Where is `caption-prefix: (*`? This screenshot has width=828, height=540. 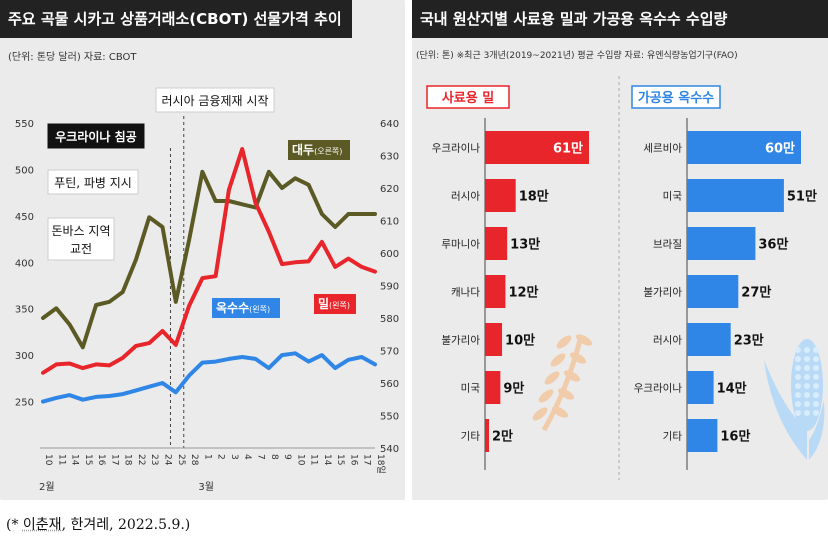 caption-prefix: (* is located at coordinates (14, 525).